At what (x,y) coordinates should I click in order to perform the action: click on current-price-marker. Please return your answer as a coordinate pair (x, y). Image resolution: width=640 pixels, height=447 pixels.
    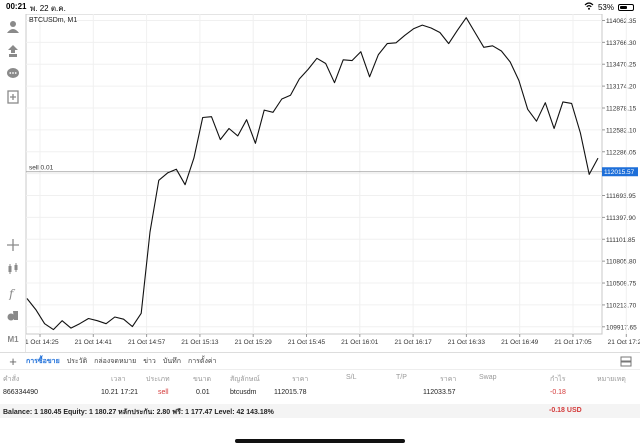
    Looking at the image, I should click on (620, 172).